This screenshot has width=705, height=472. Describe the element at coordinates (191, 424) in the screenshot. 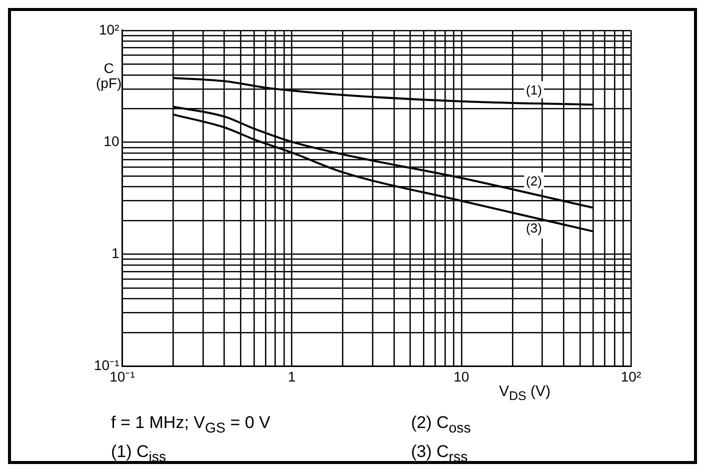

I see `text: f = 1 MHz; V$_{GS}$ = 0 V` at that location.